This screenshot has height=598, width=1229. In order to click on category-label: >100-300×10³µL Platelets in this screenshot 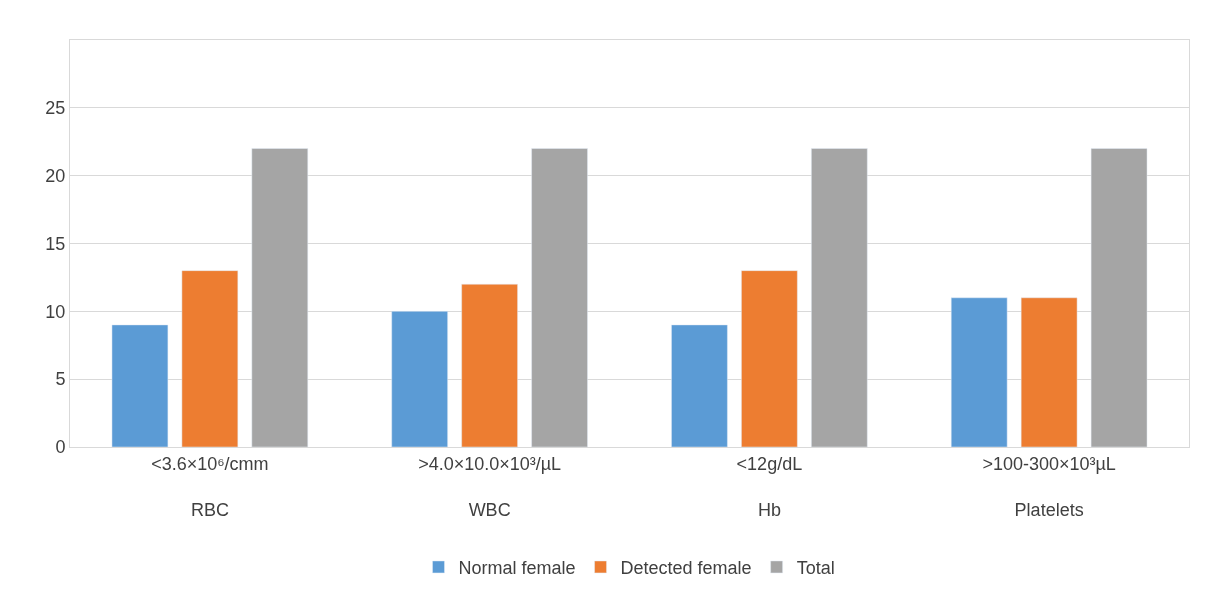, I will do `click(1049, 487)`.